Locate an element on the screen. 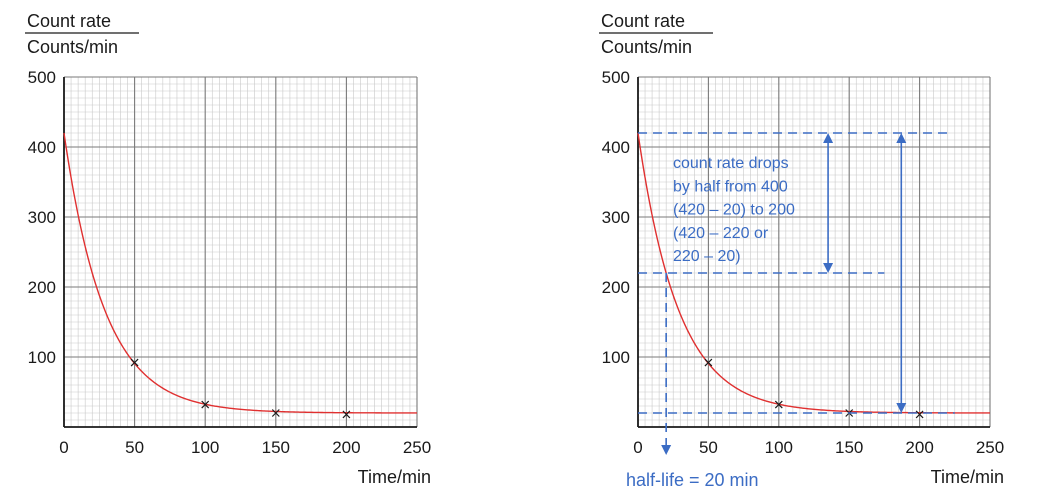 The height and width of the screenshot is (500, 1043). half-life-arrowhead is located at coordinates (666, 450).